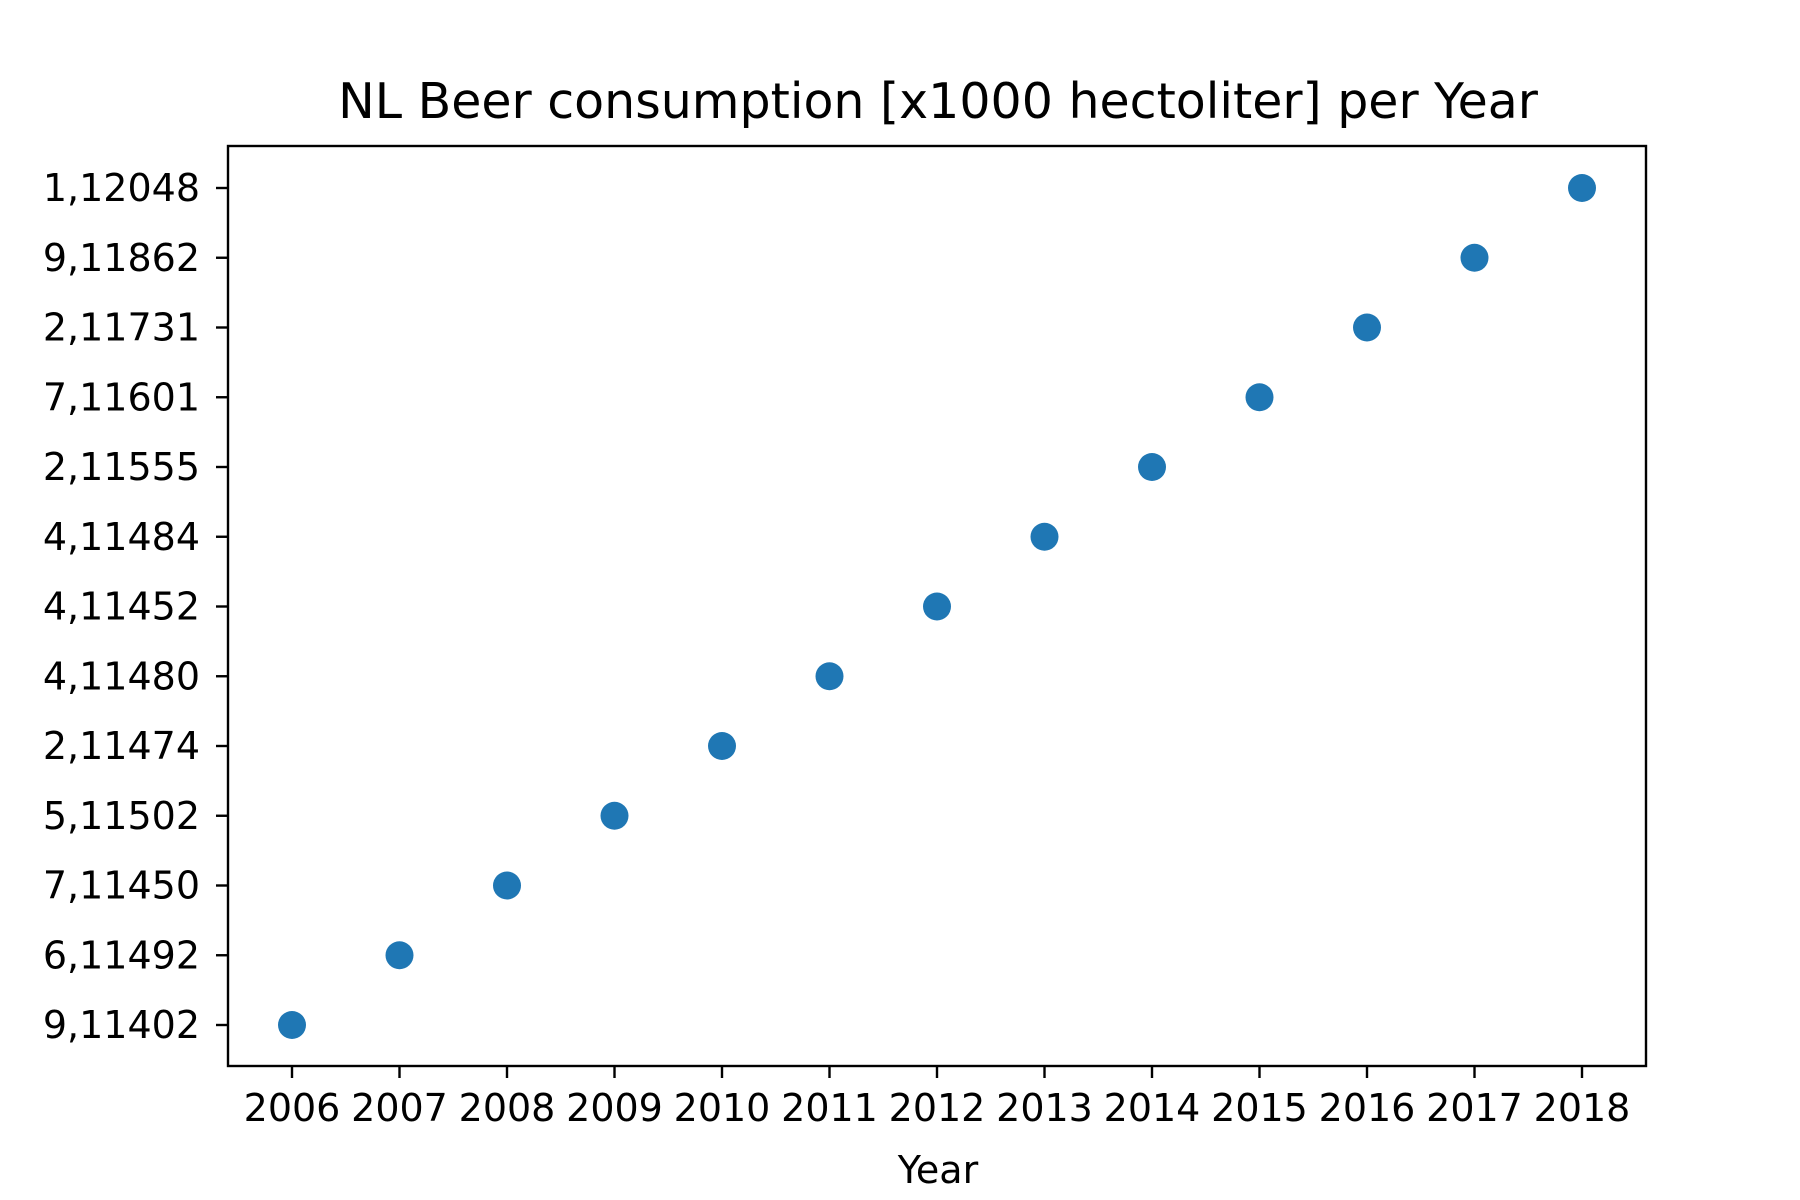 Image resolution: width=1800 pixels, height=1200 pixels. I want to click on x-tick-label: 2016, so click(1367, 1108).